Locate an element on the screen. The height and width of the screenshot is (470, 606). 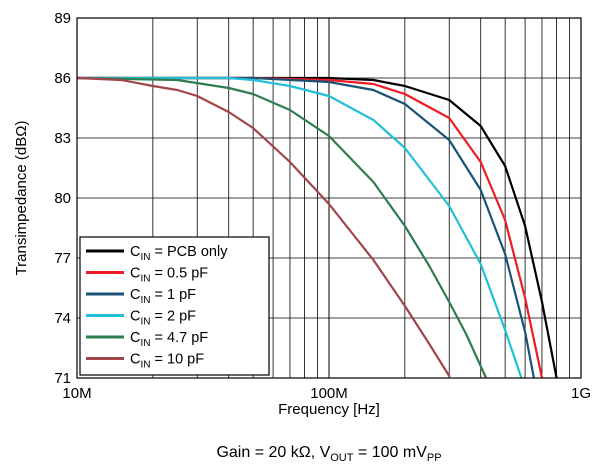
legend-label-2: CIN = 0.5 pF is located at coordinates (169, 275).